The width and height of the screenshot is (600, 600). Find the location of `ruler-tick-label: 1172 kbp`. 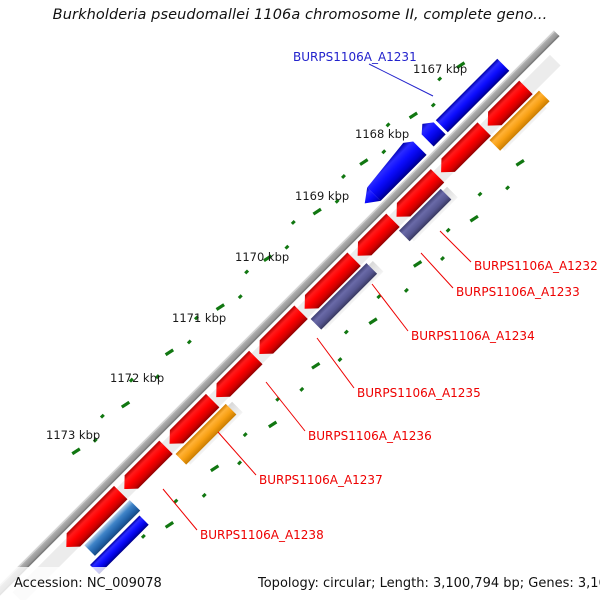

ruler-tick-label: 1172 kbp is located at coordinates (137, 378).